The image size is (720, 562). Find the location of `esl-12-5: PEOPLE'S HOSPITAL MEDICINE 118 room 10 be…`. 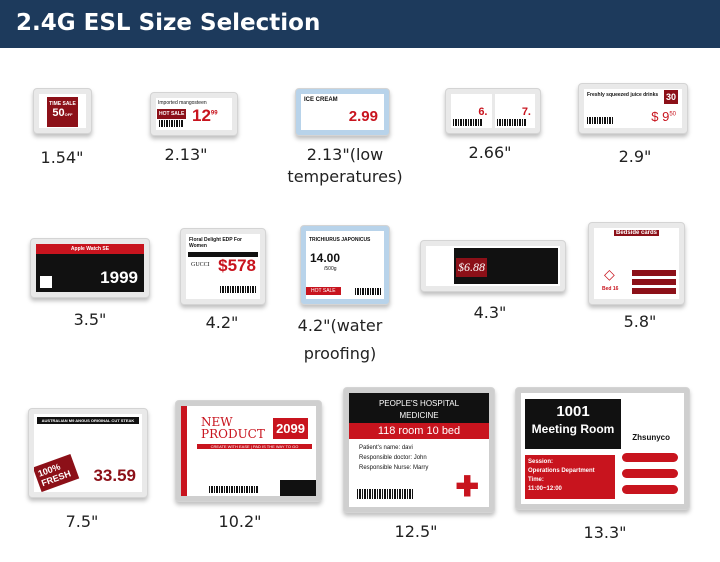

esl-12-5: PEOPLE'S HOSPITAL MEDICINE 118 room 10 be… is located at coordinates (419, 450).